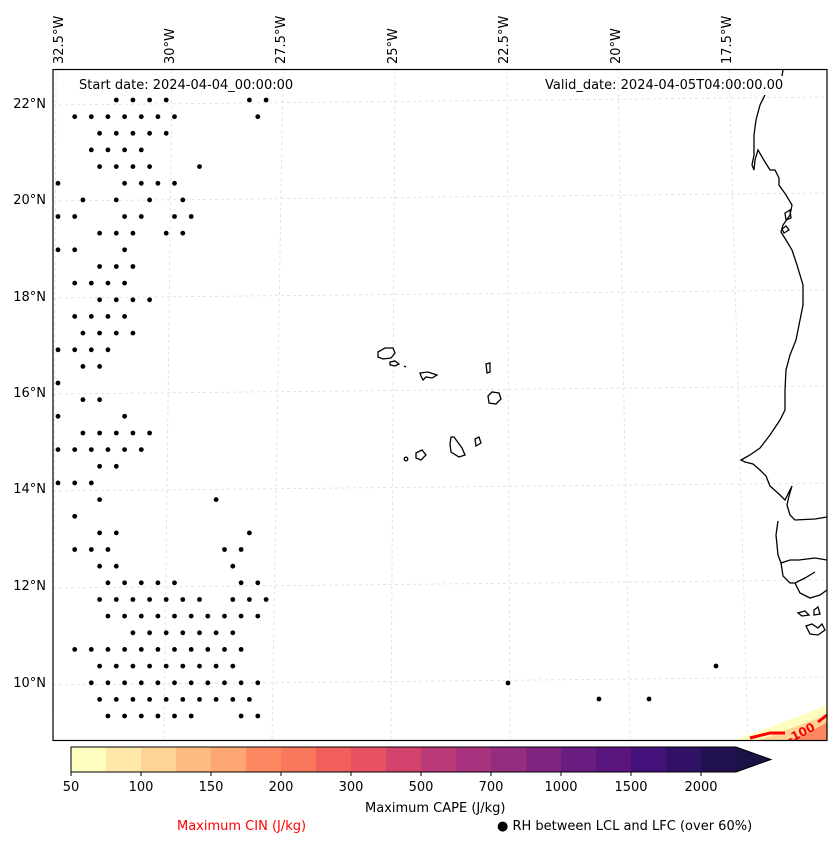 The height and width of the screenshot is (845, 837). Describe the element at coordinates (186, 85) in the screenshot. I see `start-date-label: Start date: 2024-04-04_00:00:00` at that location.